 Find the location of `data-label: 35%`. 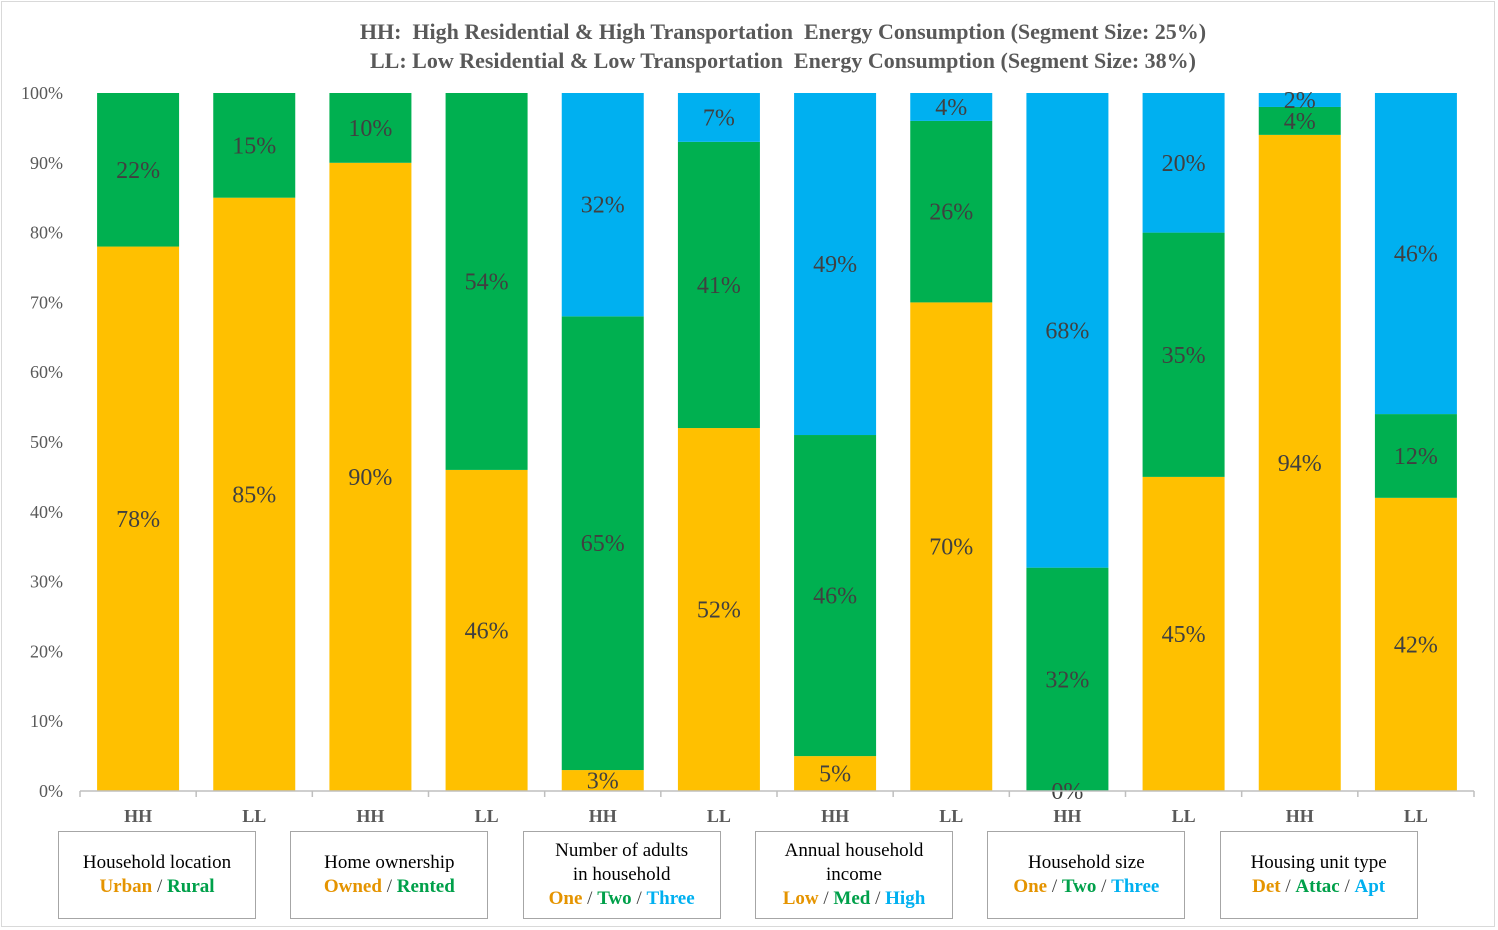

data-label: 35% is located at coordinates (1184, 356).